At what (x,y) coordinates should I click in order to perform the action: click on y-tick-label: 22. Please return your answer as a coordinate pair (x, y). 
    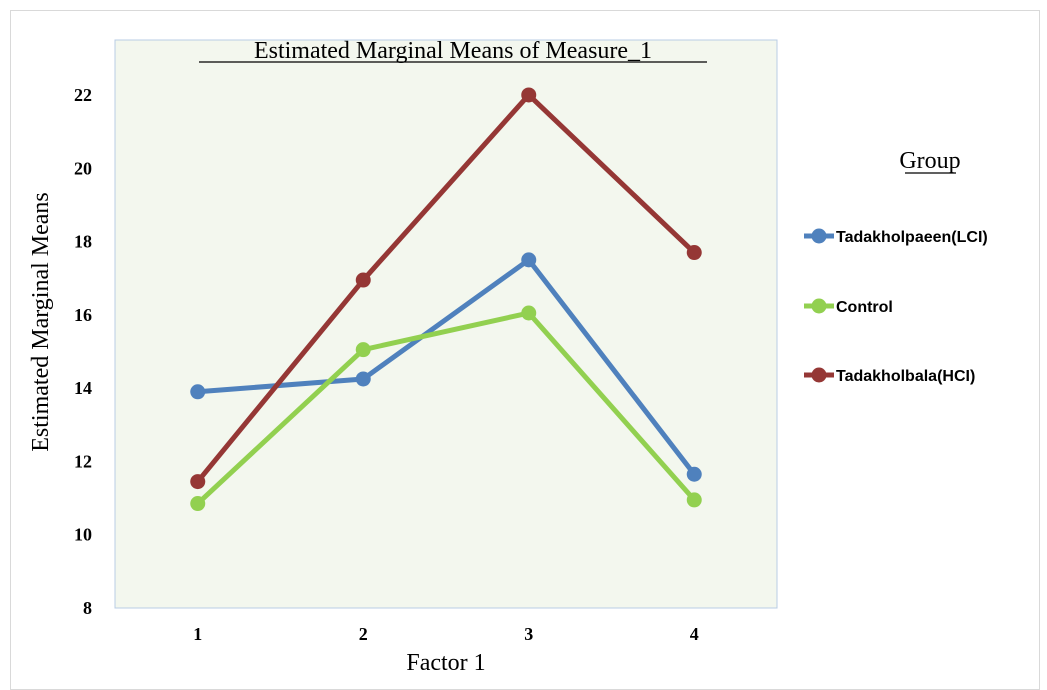
    Looking at the image, I should click on (83, 95).